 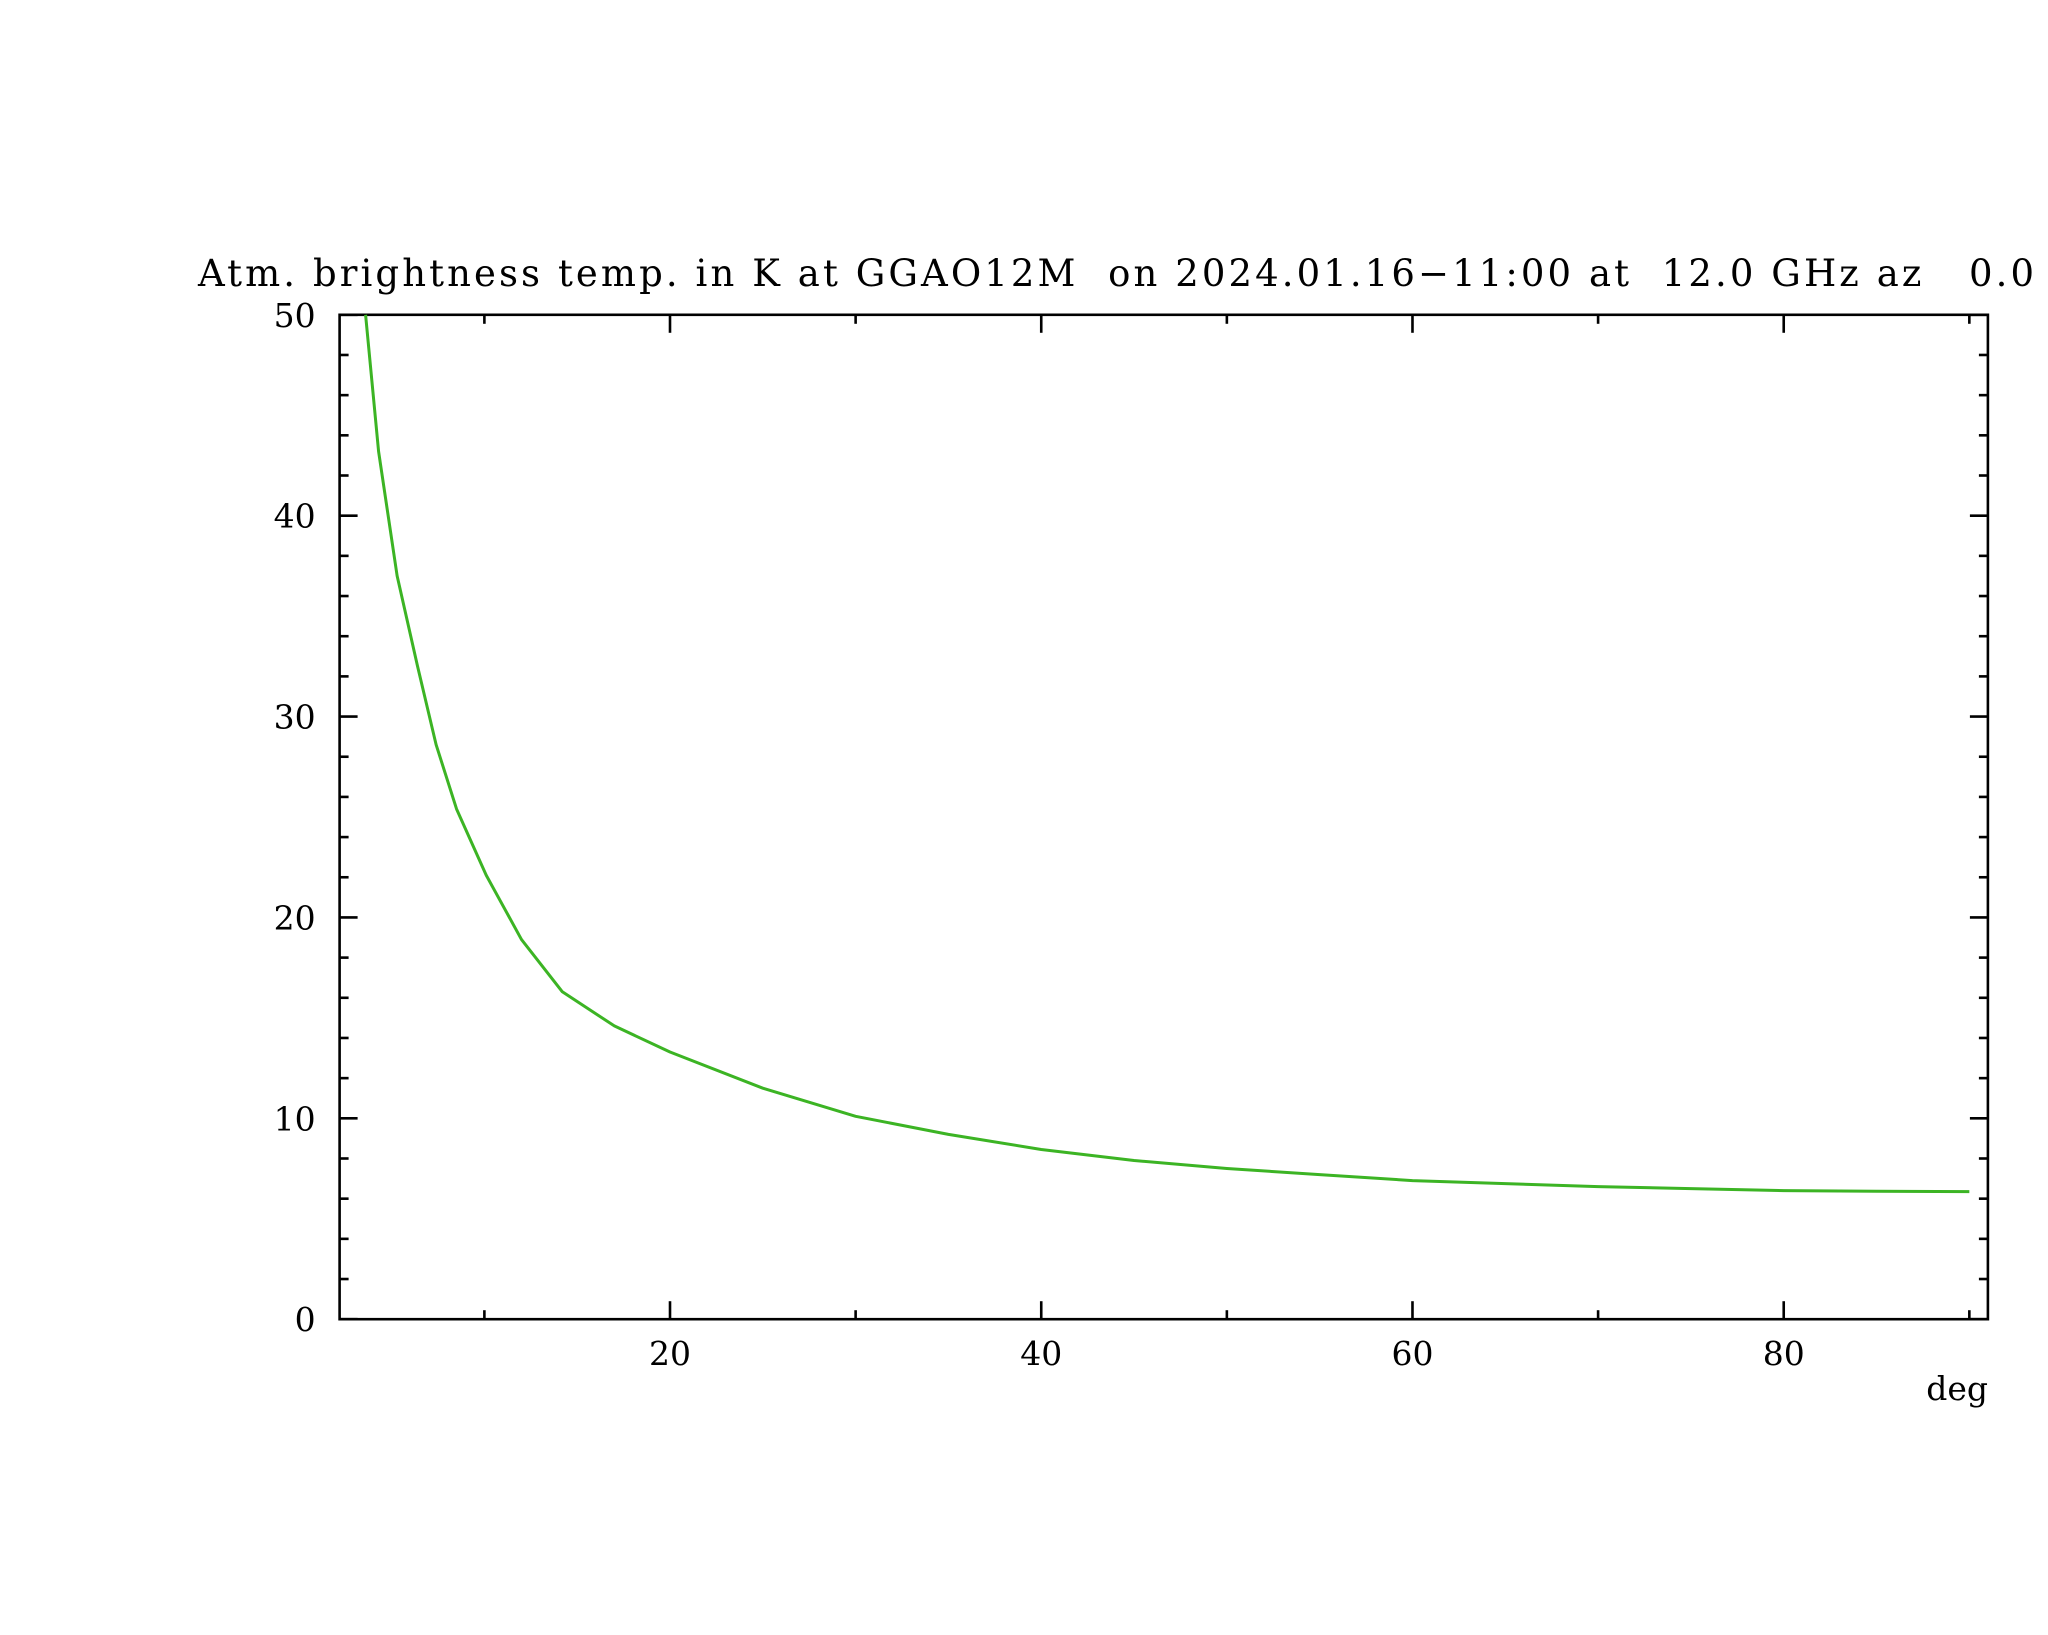 I want to click on x-tick-label: 60, so click(x=1412, y=1353).